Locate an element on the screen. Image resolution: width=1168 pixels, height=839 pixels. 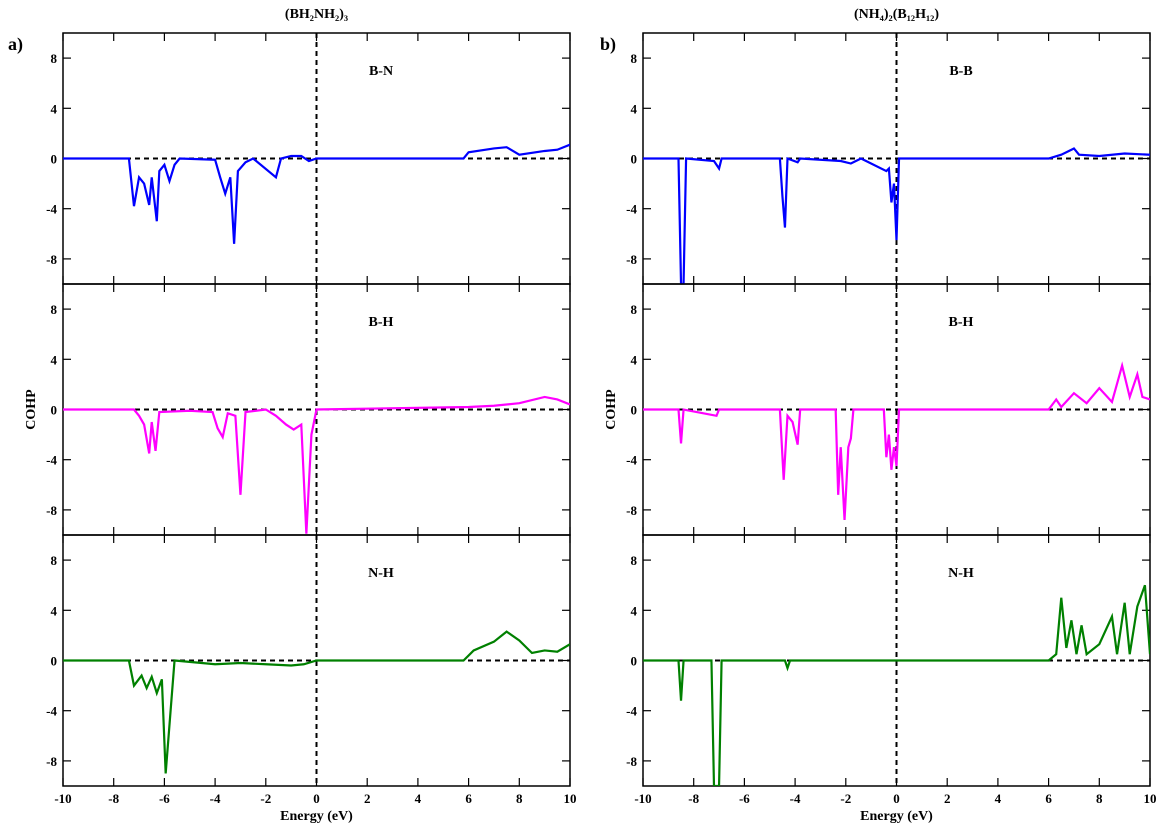
panel-title: (BH₂NH₂)₃ is located at coordinates (316, 14).